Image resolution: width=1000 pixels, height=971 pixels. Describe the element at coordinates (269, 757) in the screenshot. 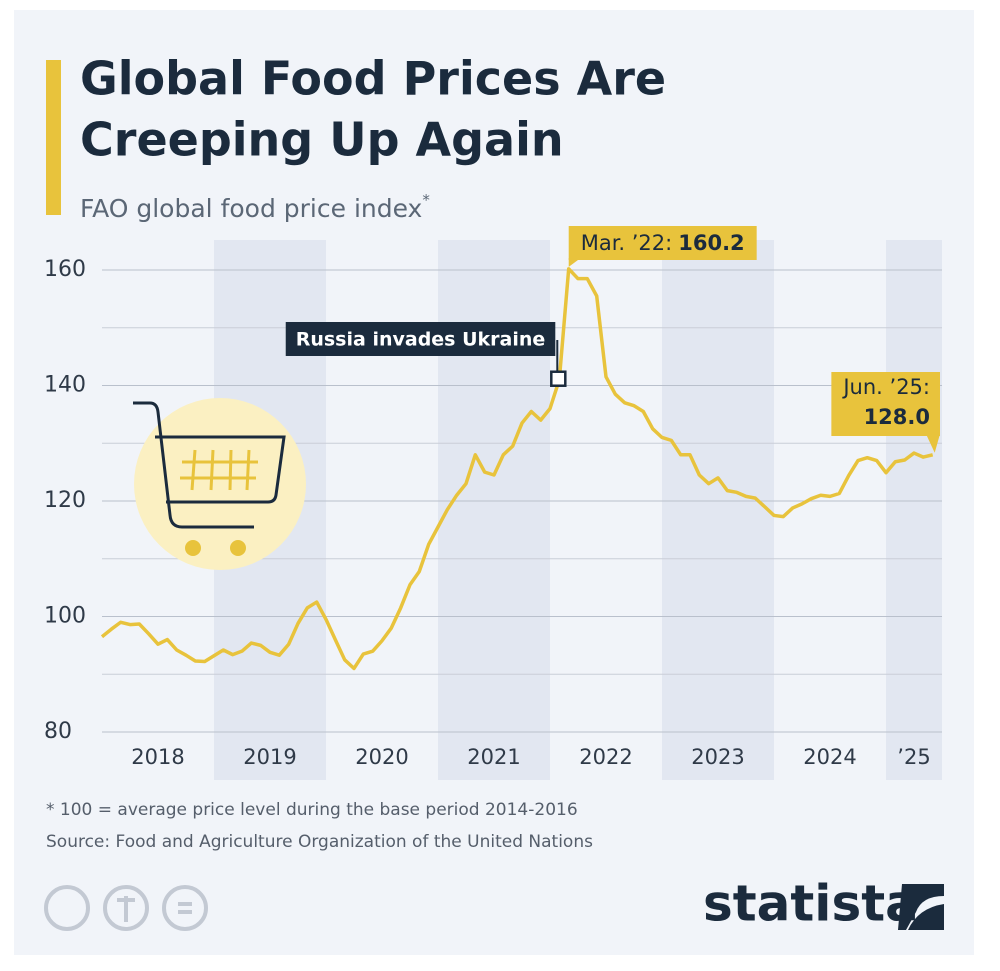

I see `x-tick-label: 2019` at that location.